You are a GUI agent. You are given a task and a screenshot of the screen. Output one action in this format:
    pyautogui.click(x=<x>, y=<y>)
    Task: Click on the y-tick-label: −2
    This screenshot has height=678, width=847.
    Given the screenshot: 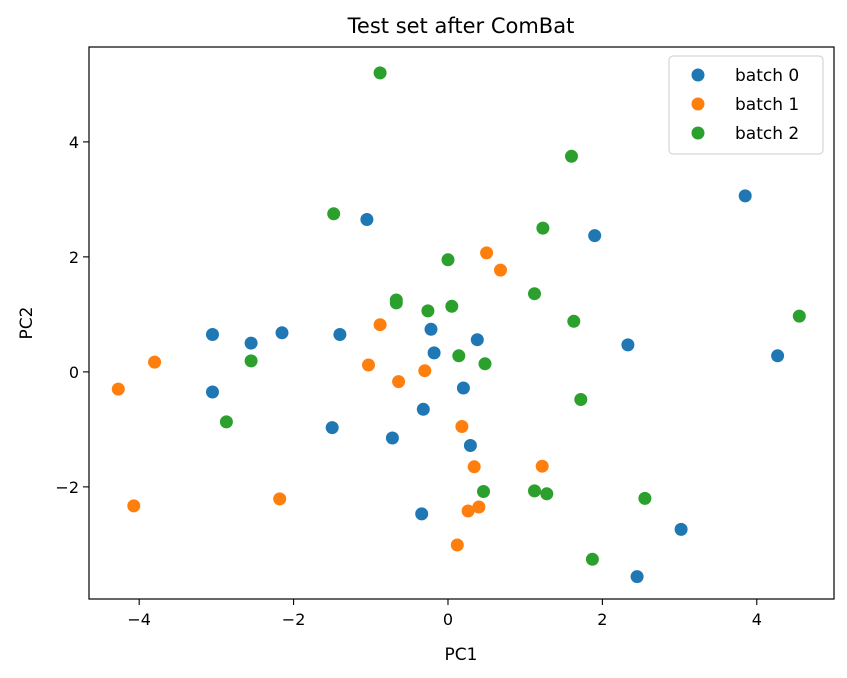 What is the action you would take?
    pyautogui.click(x=67, y=487)
    